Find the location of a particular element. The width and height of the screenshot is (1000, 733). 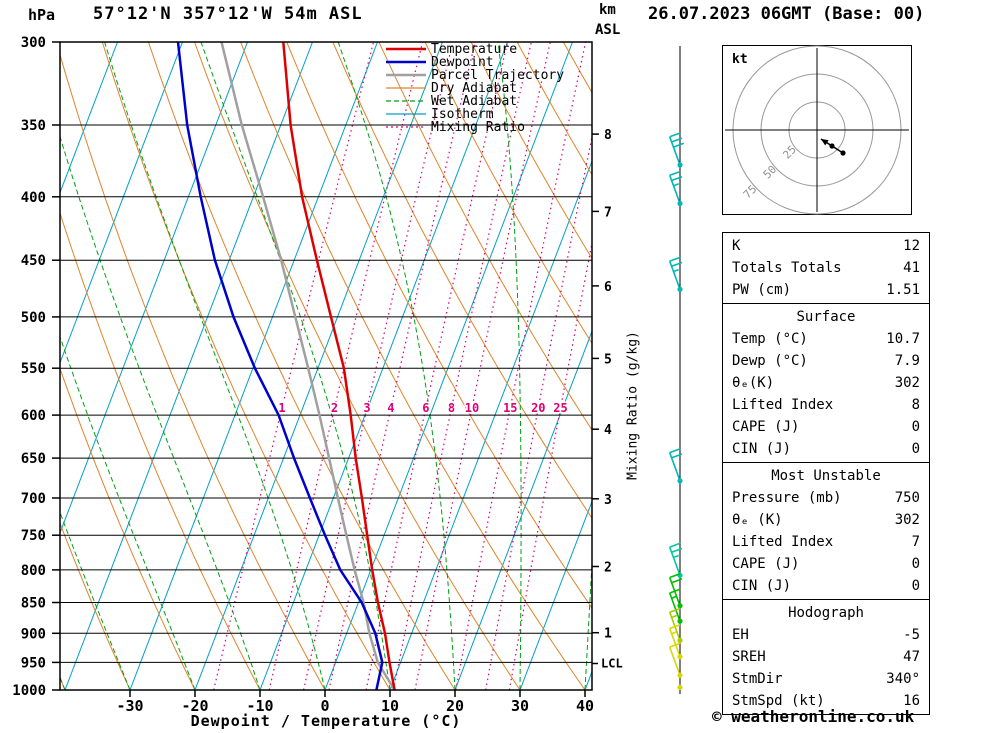

pressure-tick-label: 750 is located at coordinates (33, 536).